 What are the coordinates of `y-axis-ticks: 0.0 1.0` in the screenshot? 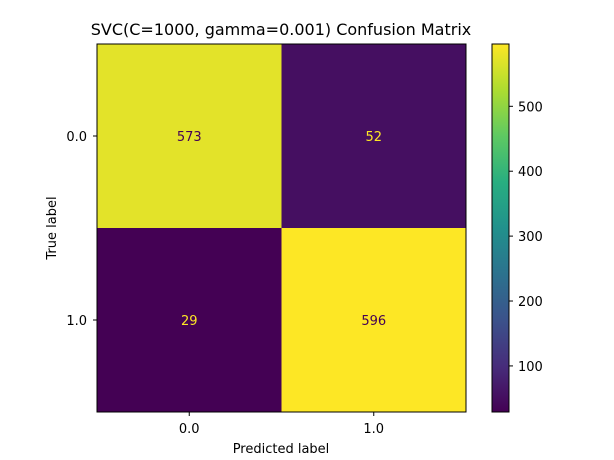 It's located at (81, 229).